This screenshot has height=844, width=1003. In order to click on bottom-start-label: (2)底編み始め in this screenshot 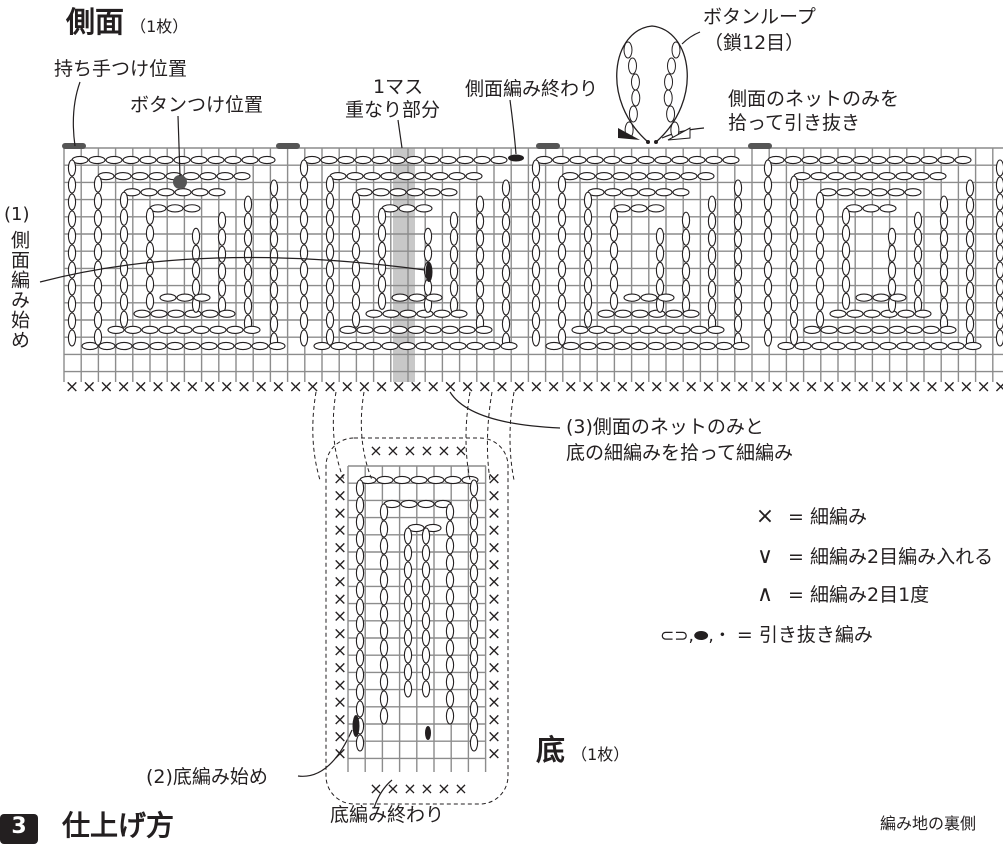, I will do `click(207, 777)`.